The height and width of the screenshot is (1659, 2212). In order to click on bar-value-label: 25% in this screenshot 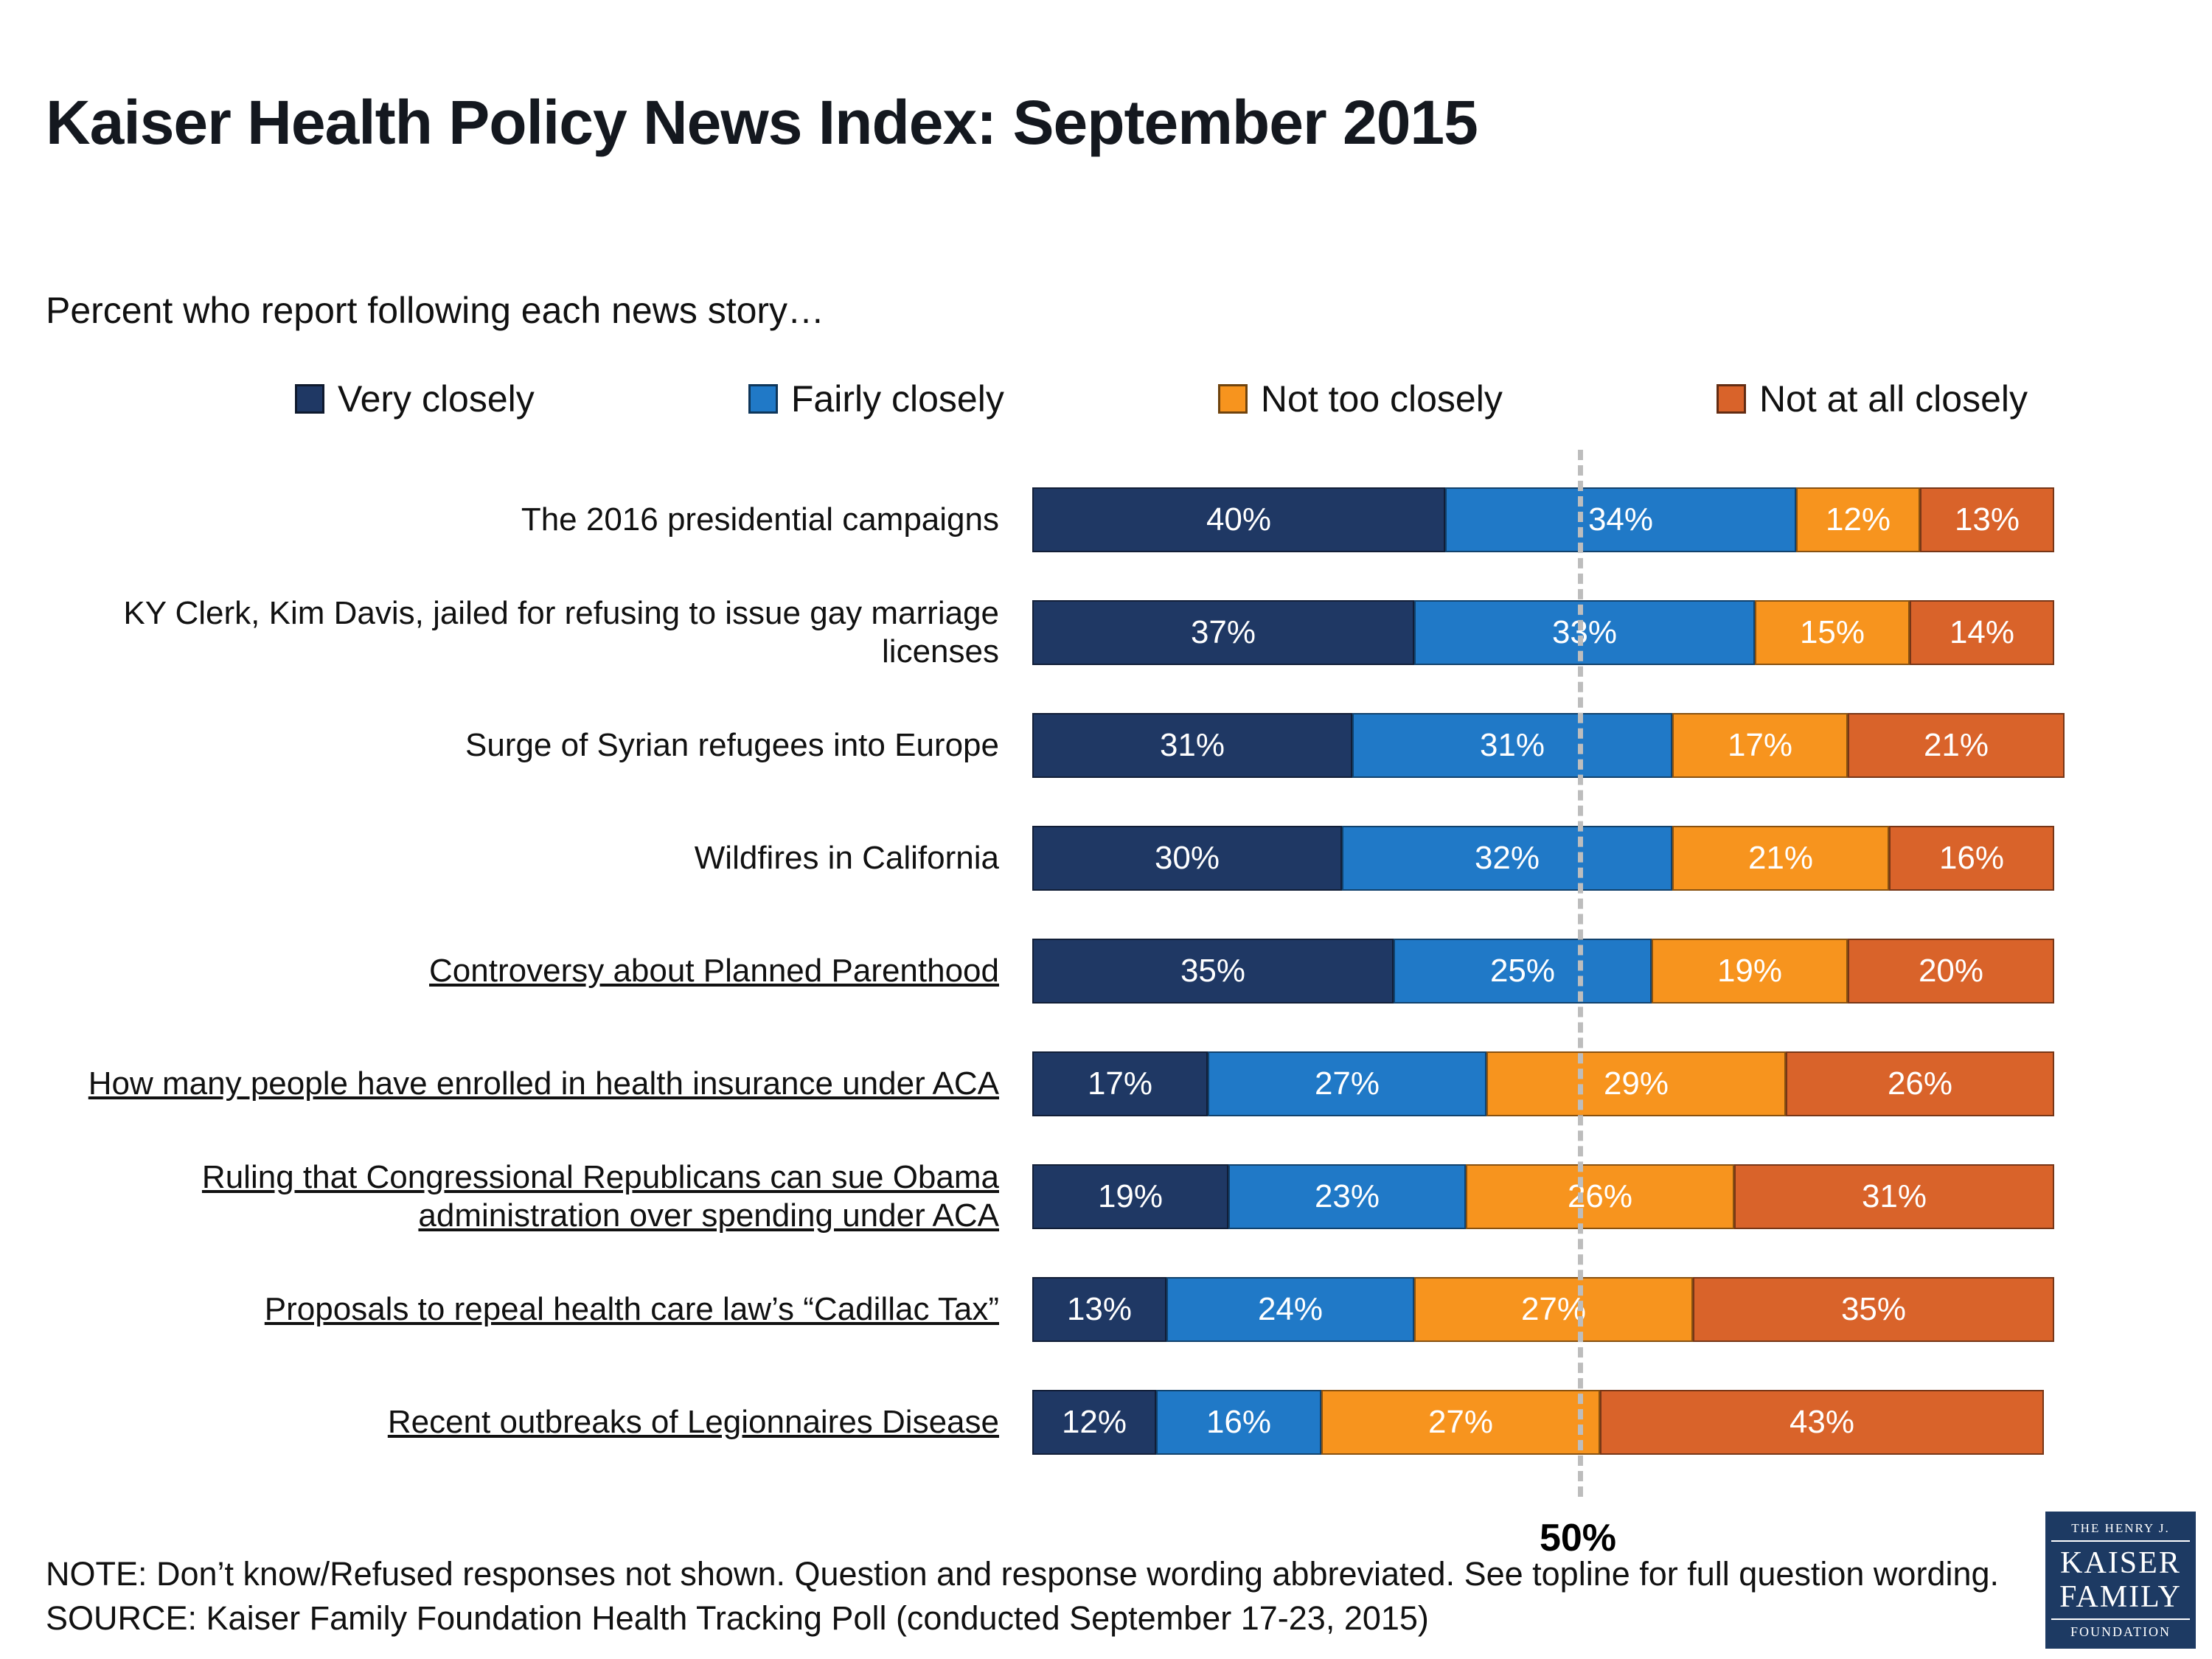, I will do `click(1522, 970)`.